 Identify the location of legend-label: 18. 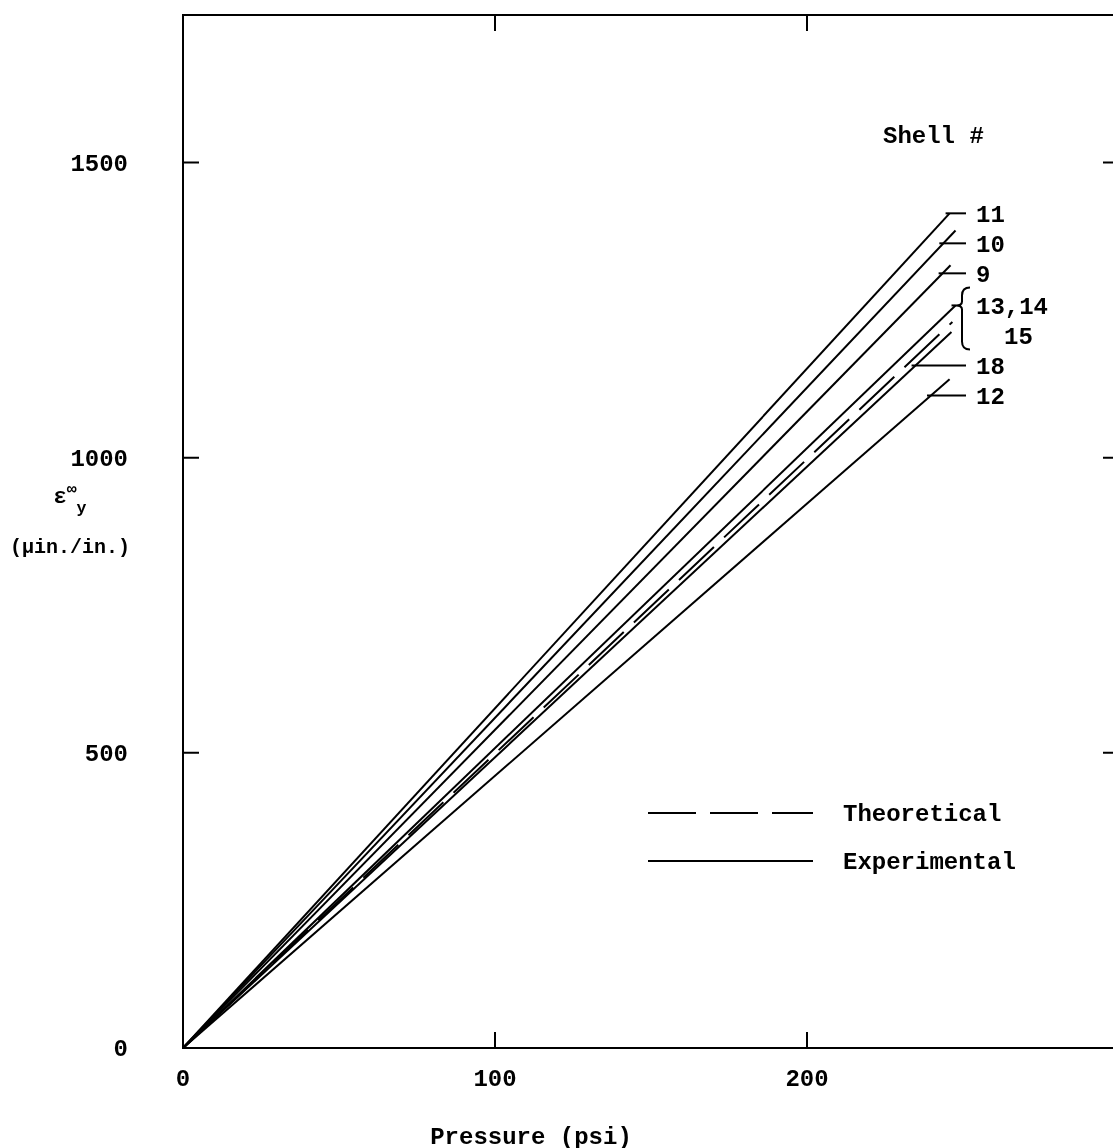
(990, 367).